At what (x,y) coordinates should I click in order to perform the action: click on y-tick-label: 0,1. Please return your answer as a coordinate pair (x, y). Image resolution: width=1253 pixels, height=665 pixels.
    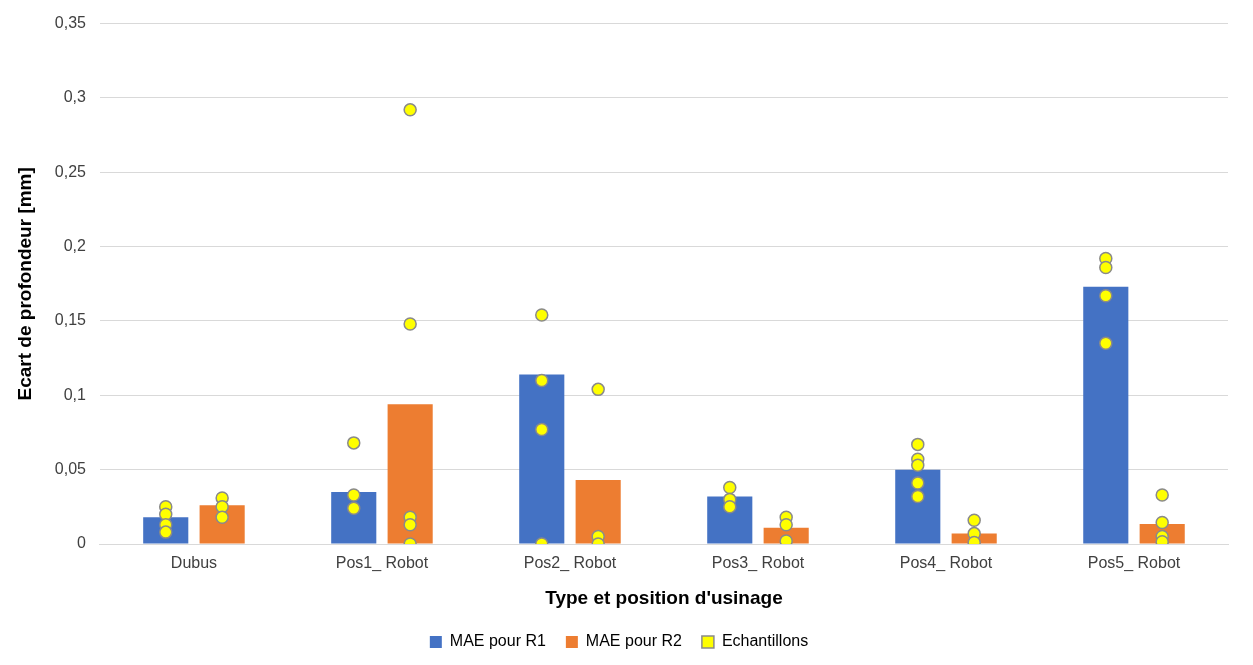
    Looking at the image, I should click on (75, 394).